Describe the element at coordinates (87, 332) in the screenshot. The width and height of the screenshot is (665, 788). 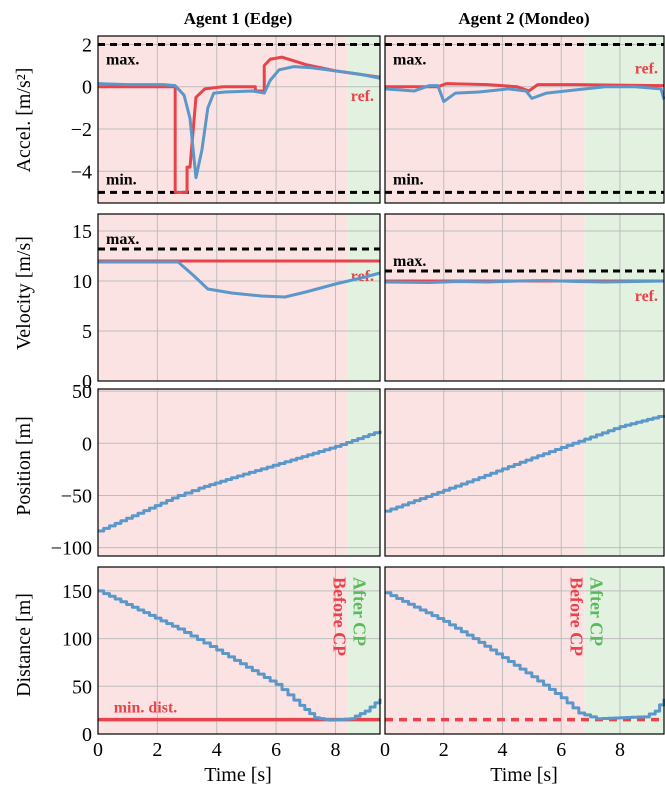
I see `y-tick-label: 5` at that location.